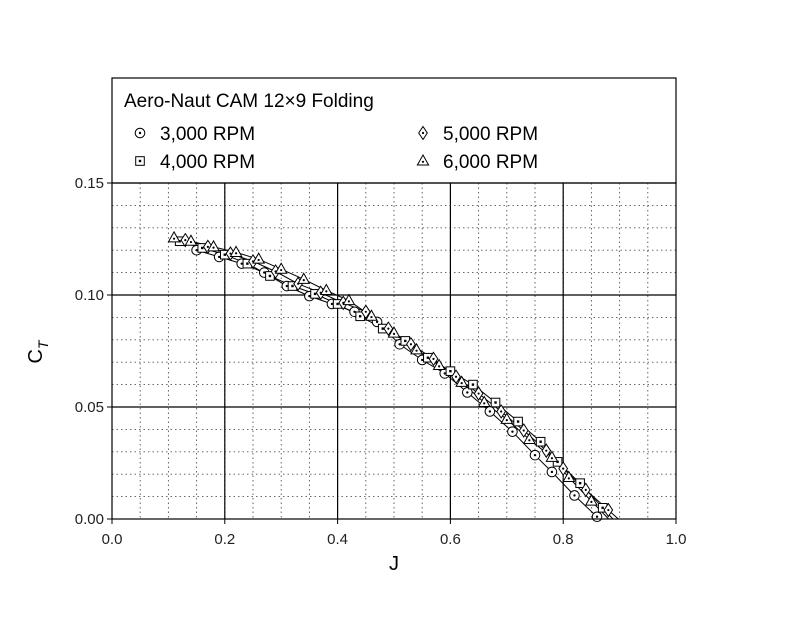 The width and height of the screenshot is (788, 632). Describe the element at coordinates (89, 295) in the screenshot. I see `y-tick-label: 0.10` at that location.